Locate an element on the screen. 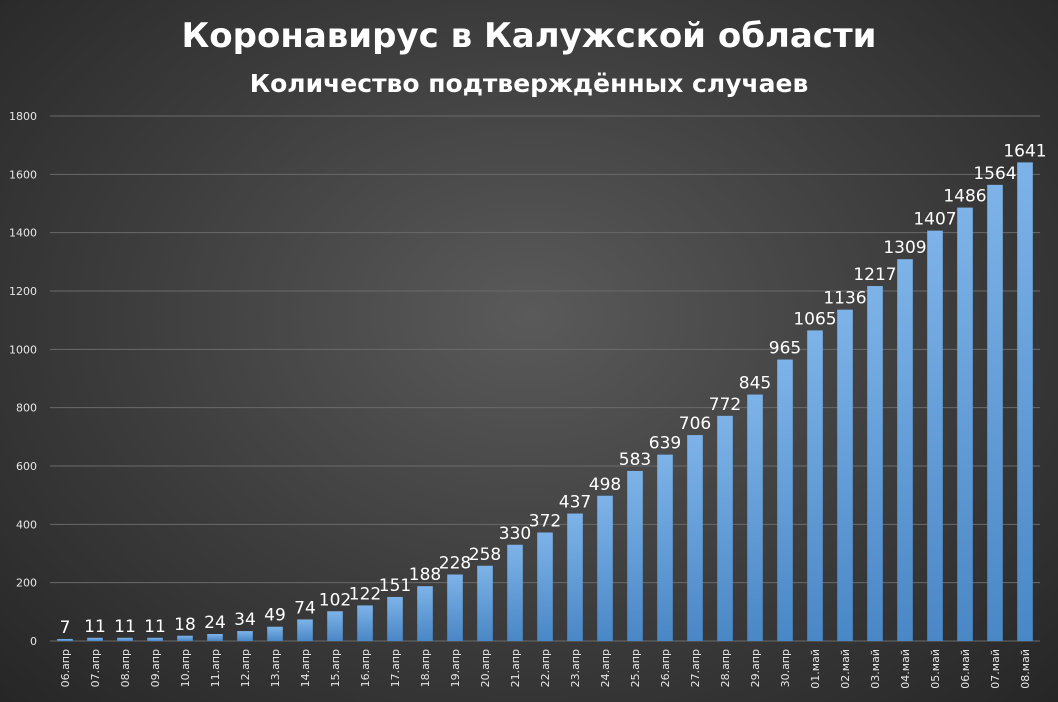 The height and width of the screenshot is (702, 1058). x-tick-label: 16.апр is located at coordinates (365, 668).